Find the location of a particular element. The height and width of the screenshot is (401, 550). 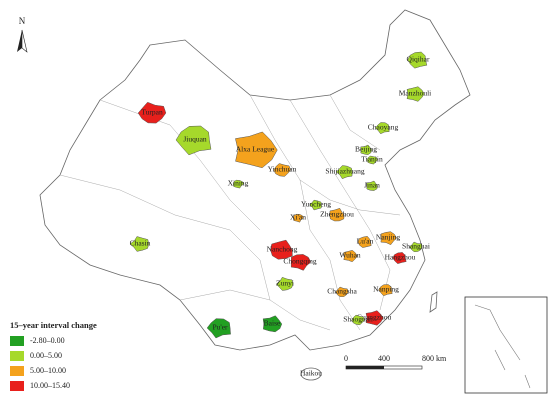

north-arrow: N is located at coordinates (22, 34).